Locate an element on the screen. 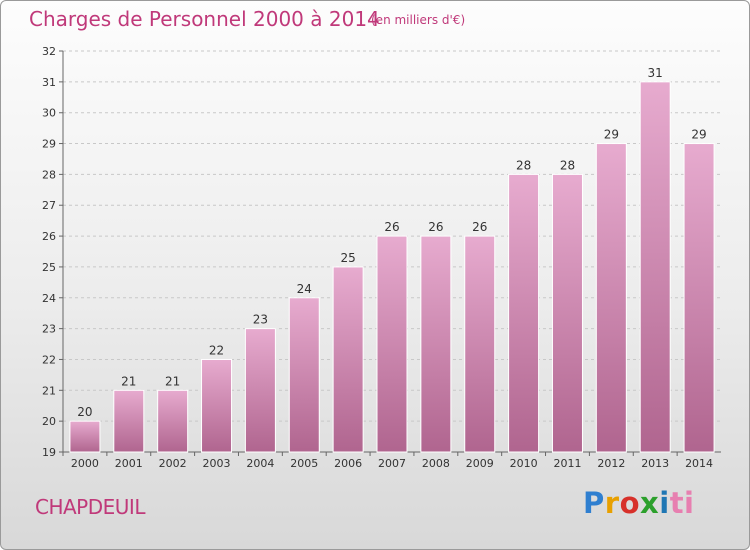 The height and width of the screenshot is (550, 750). logo-letter: P is located at coordinates (594, 503).